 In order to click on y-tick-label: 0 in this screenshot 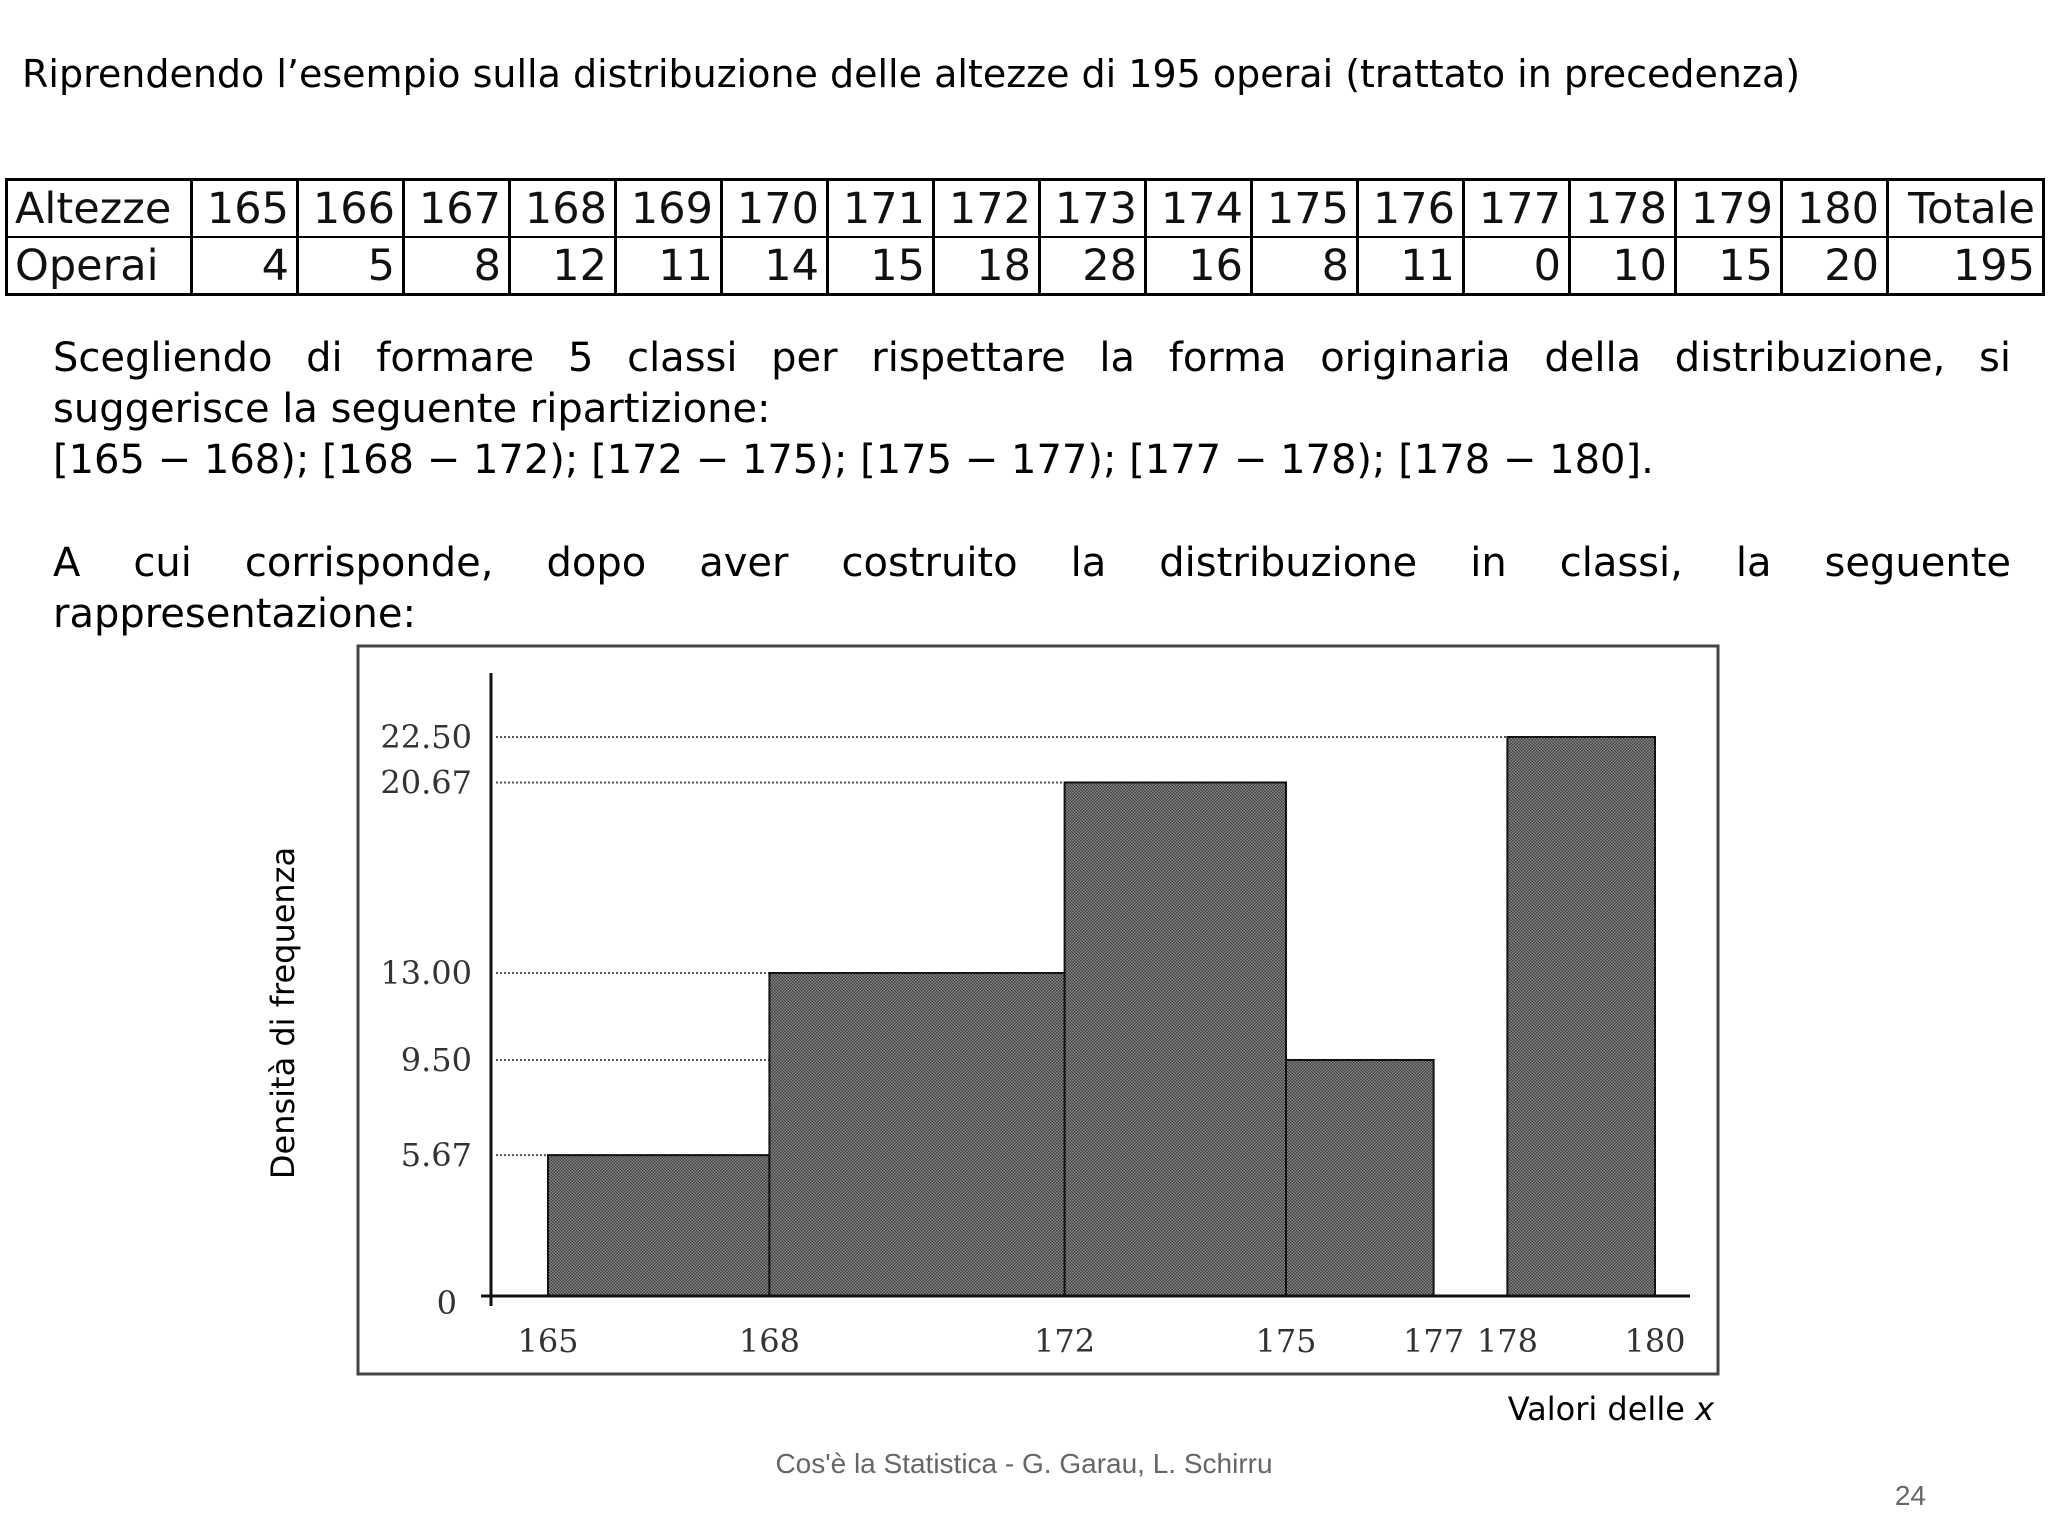, I will do `click(447, 1303)`.